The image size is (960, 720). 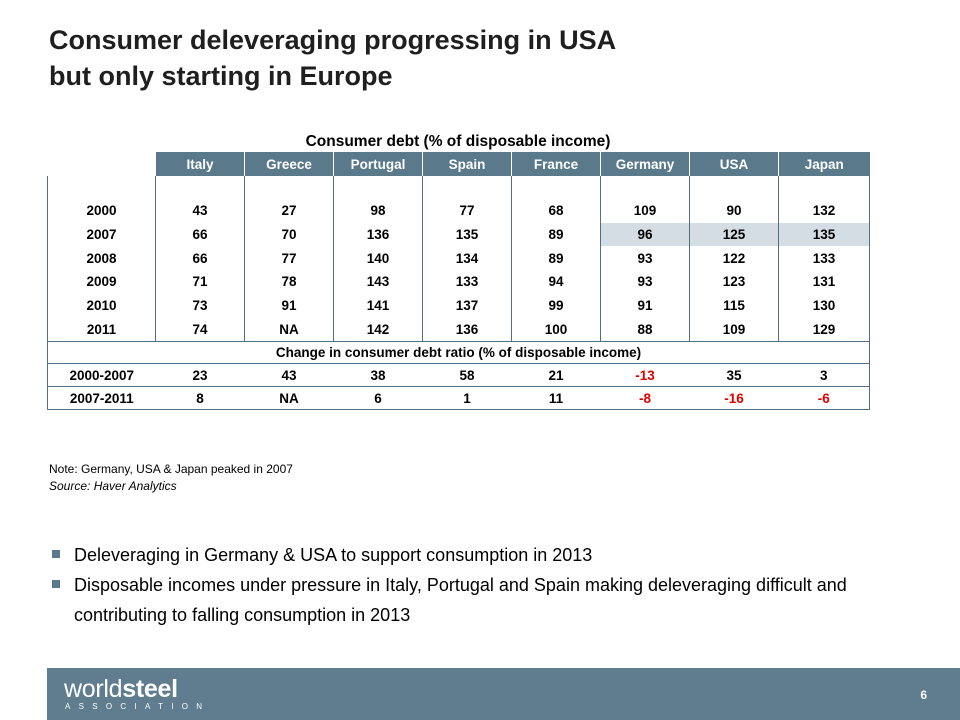 What do you see at coordinates (556, 211) in the screenshot?
I see `cell-france: 68` at bounding box center [556, 211].